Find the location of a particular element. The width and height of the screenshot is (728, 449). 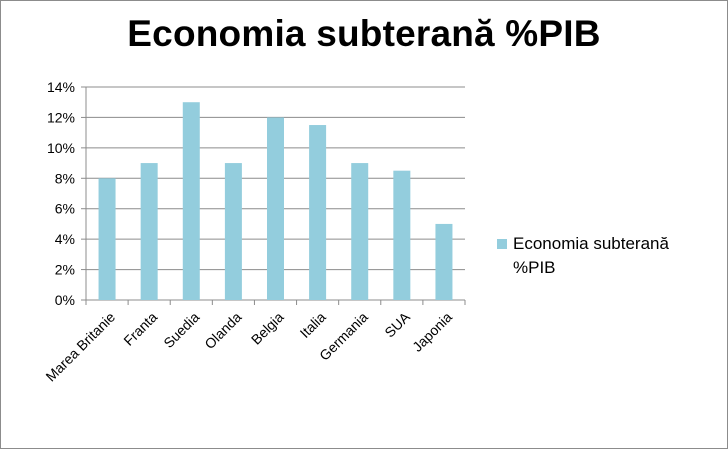

x-category-label: Marea Britanie is located at coordinates (80, 347).